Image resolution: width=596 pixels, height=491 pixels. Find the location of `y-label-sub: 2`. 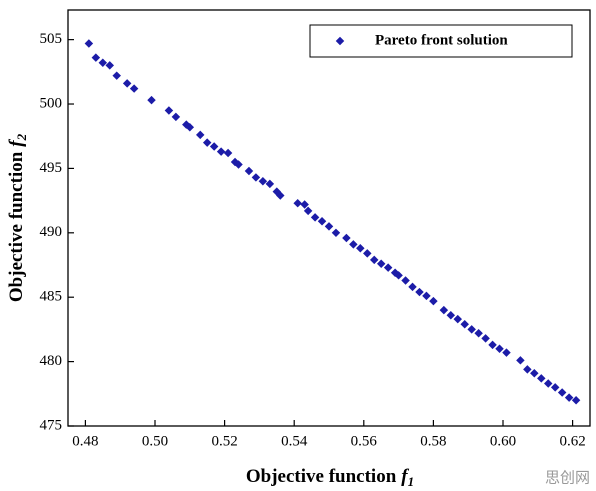

y-label-sub: 2 is located at coordinates (21, 137).